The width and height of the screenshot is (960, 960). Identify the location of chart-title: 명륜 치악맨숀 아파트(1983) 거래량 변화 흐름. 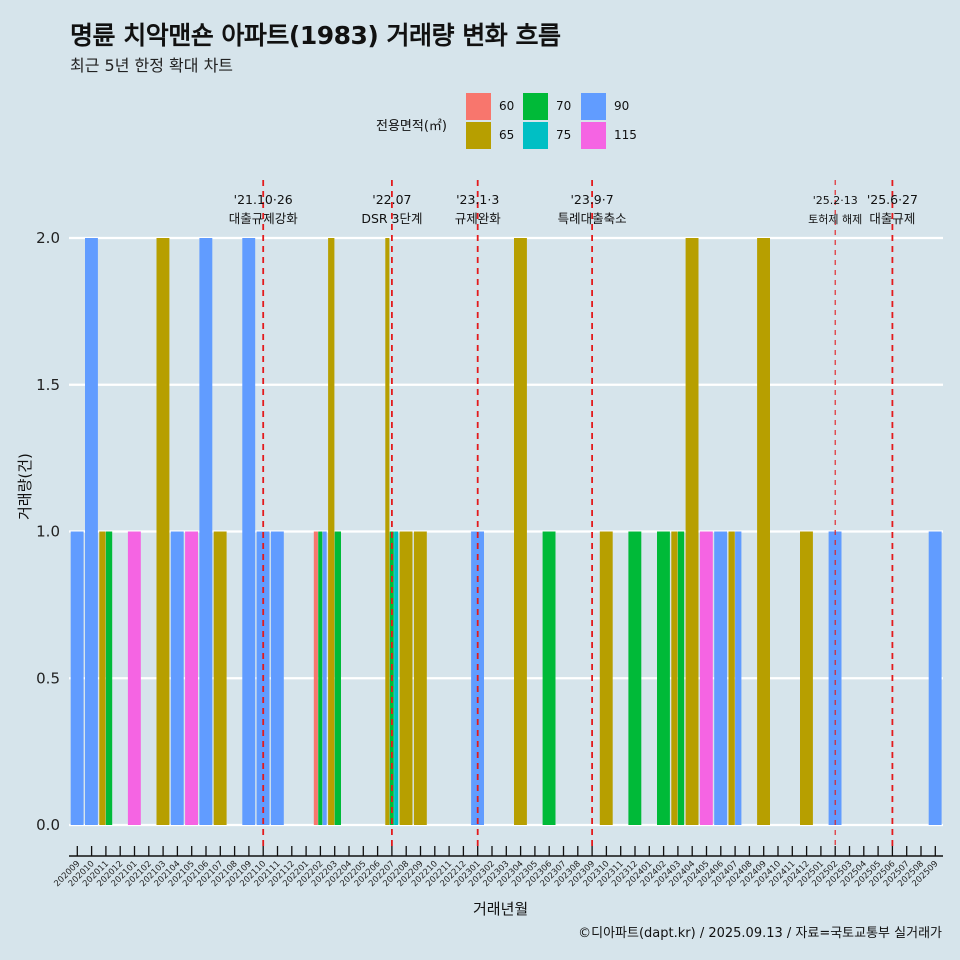
(315, 35).